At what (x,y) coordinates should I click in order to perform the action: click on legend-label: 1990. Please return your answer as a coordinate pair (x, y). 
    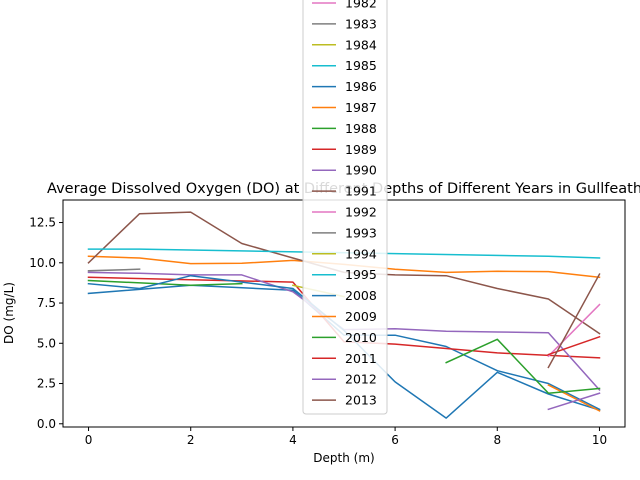
    Looking at the image, I should click on (361, 170).